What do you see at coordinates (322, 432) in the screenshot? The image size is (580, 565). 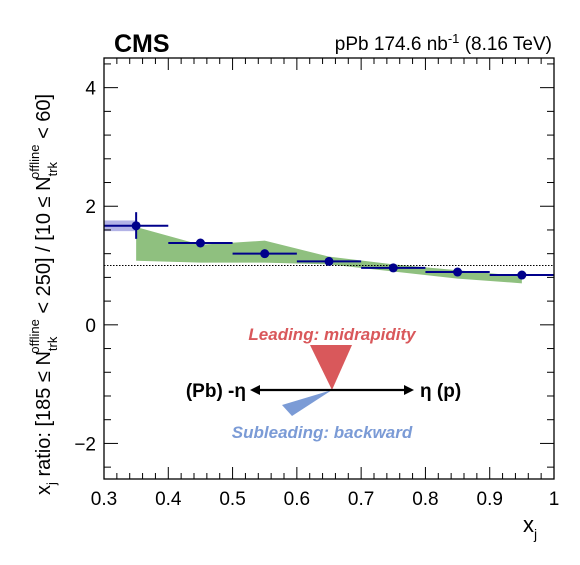 I see `subleading-label: Subleading: backward` at bounding box center [322, 432].